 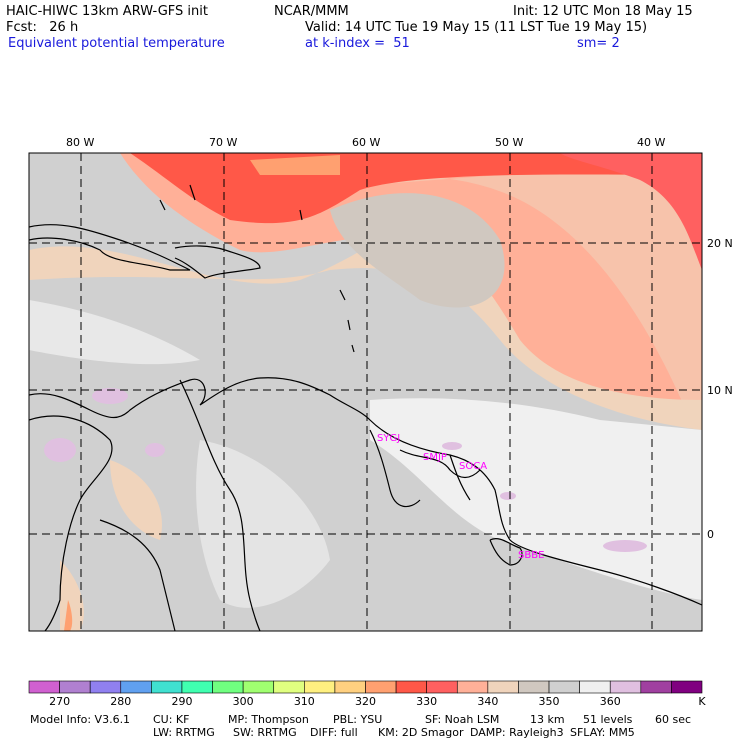 What do you see at coordinates (120, 701) in the screenshot?
I see `colorbar-tick-label: 280` at bounding box center [120, 701].